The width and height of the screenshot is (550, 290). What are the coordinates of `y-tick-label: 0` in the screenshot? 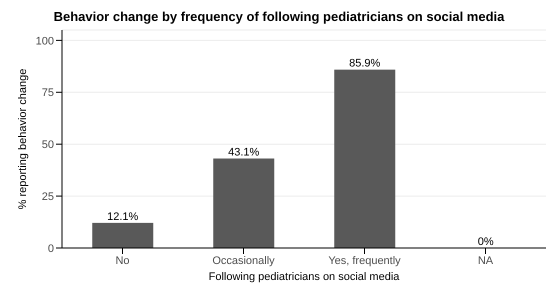 It's located at (51, 248).